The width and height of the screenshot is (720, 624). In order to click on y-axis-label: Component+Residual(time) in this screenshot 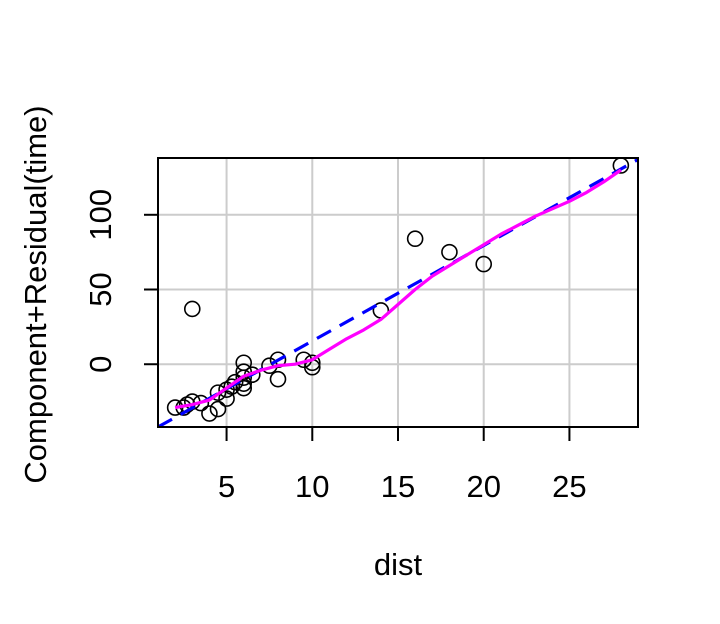, I will do `click(35, 294)`.